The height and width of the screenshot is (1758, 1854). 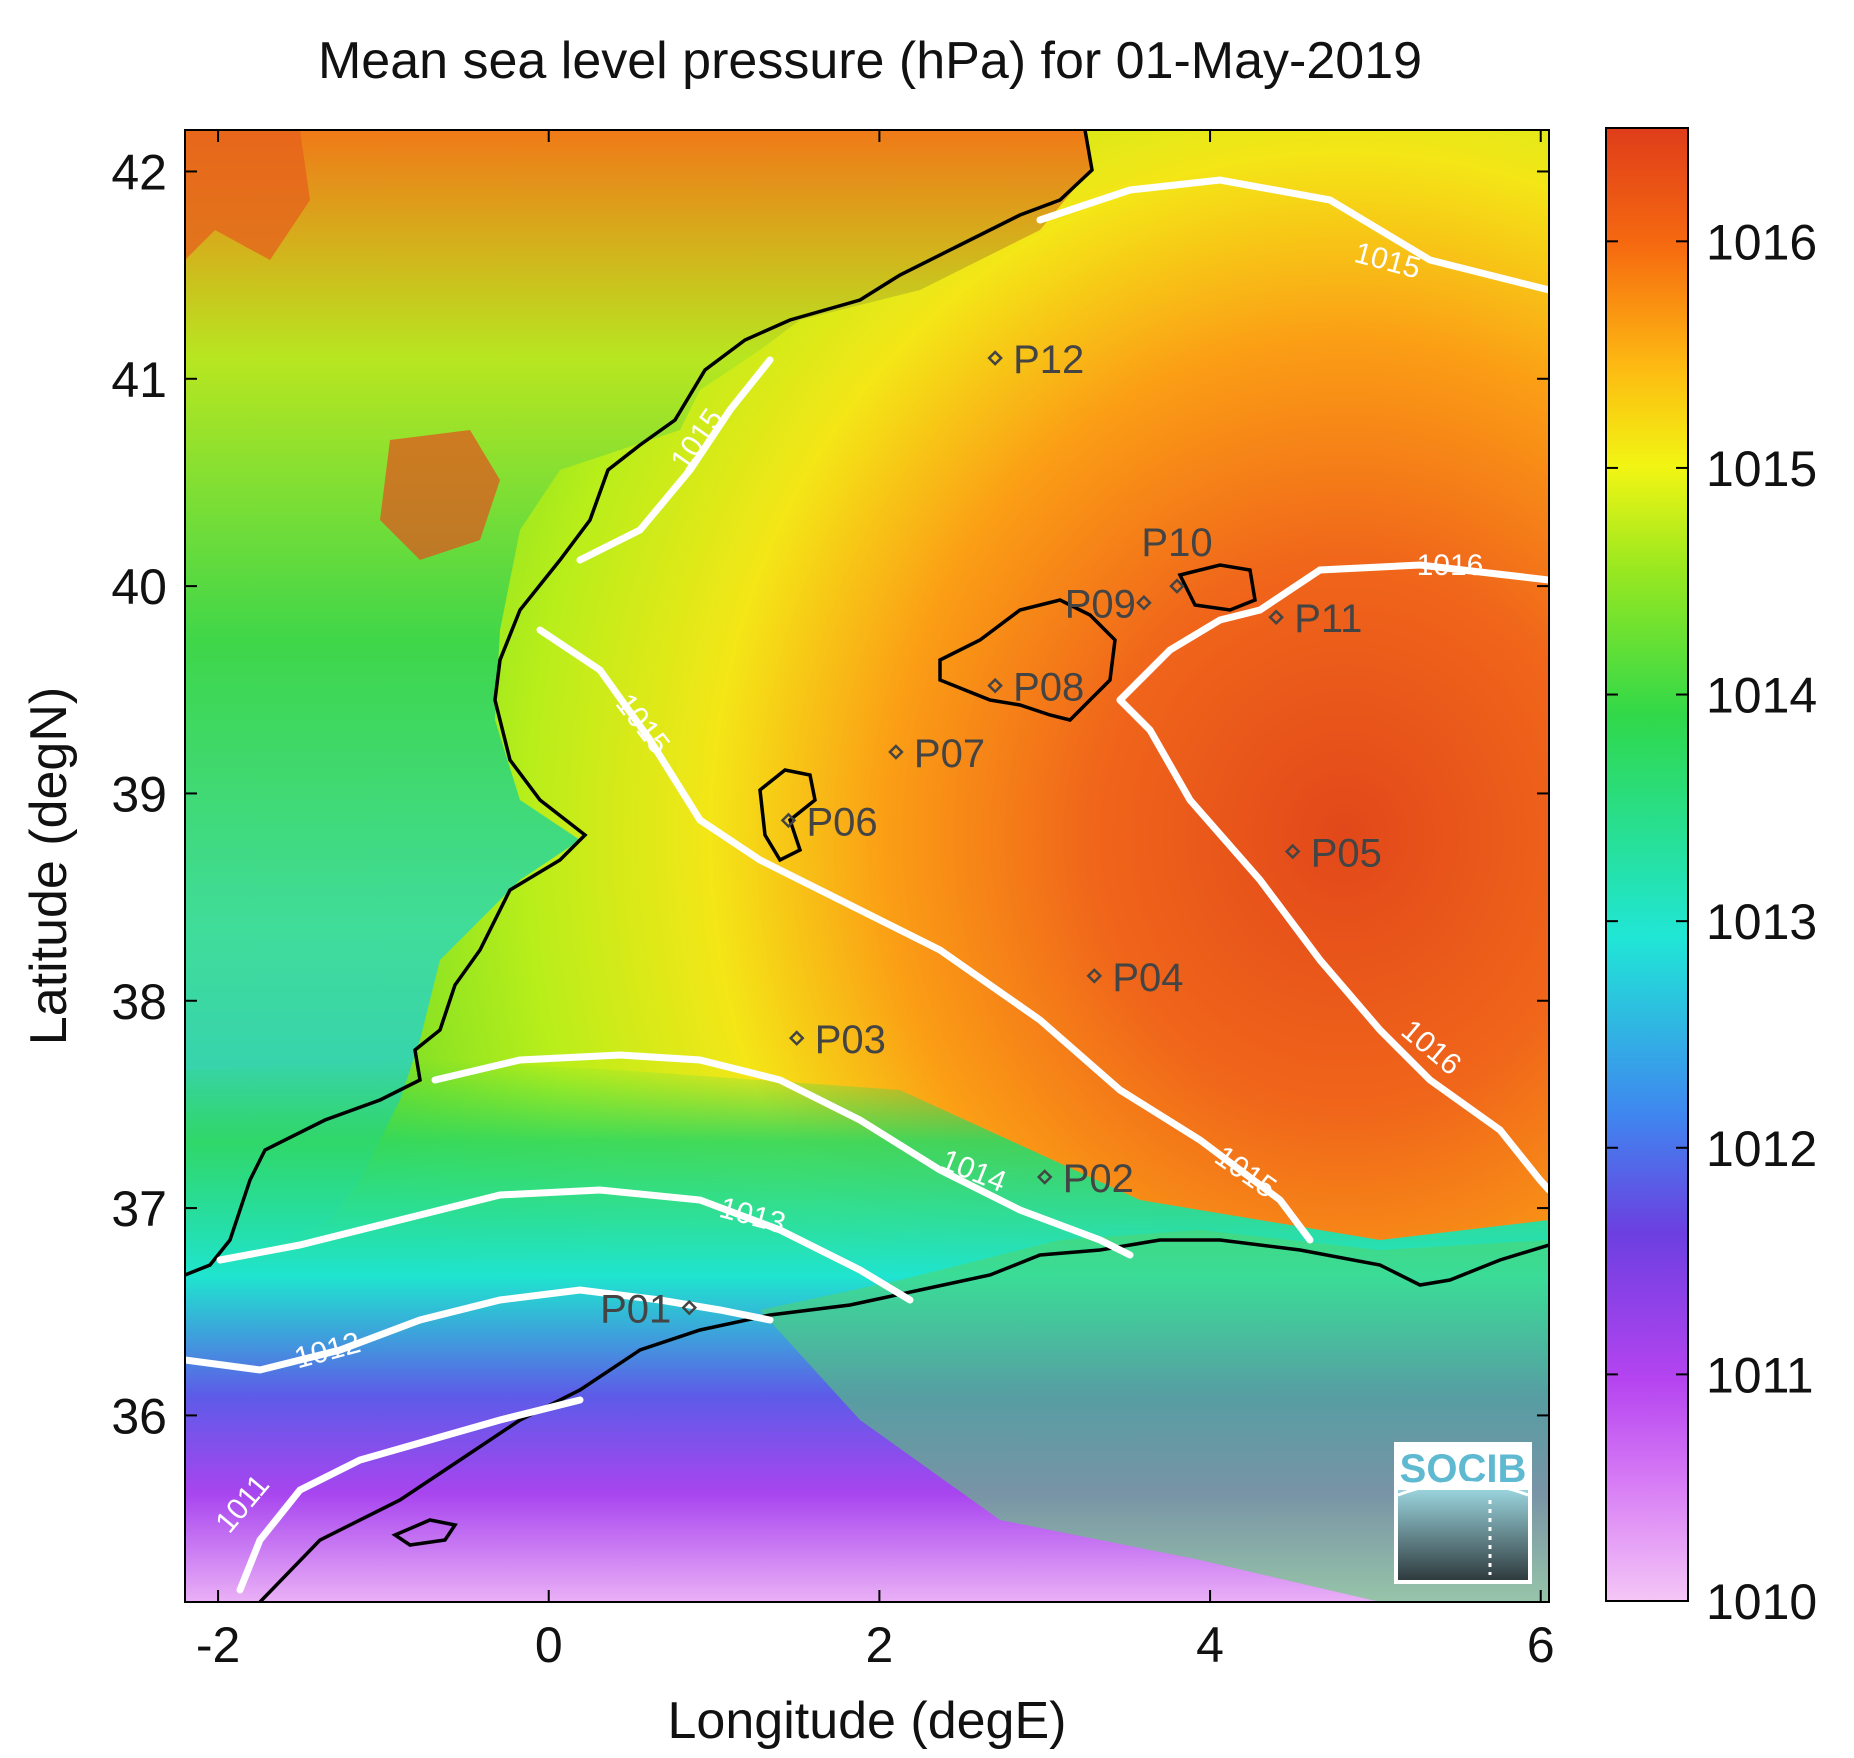 What do you see at coordinates (1147, 978) in the screenshot?
I see `station-label: P04` at bounding box center [1147, 978].